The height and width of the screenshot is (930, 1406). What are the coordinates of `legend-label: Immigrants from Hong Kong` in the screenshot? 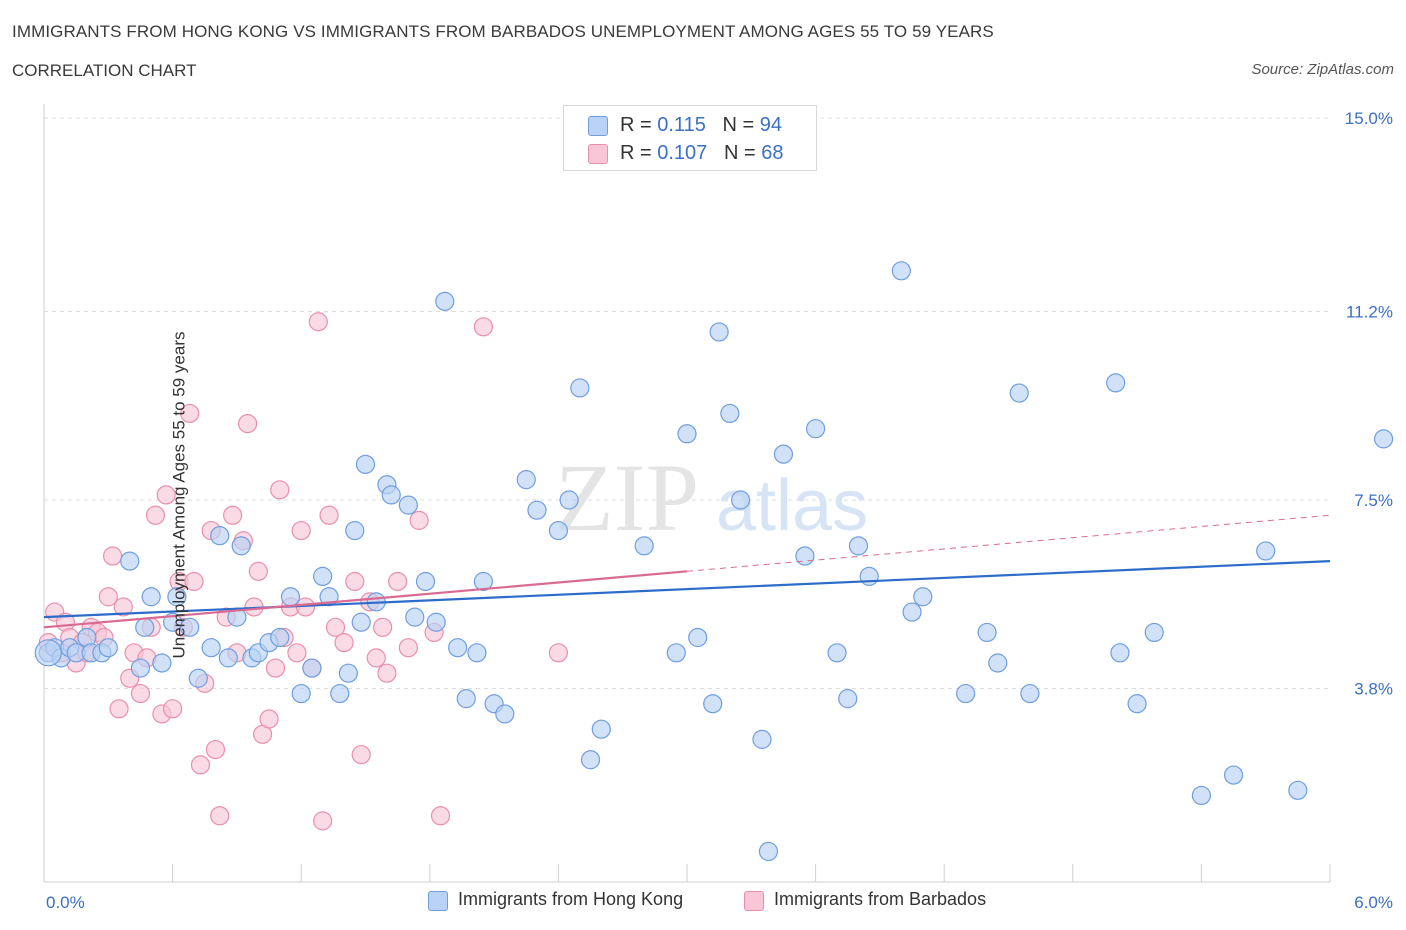 It's located at (571, 899).